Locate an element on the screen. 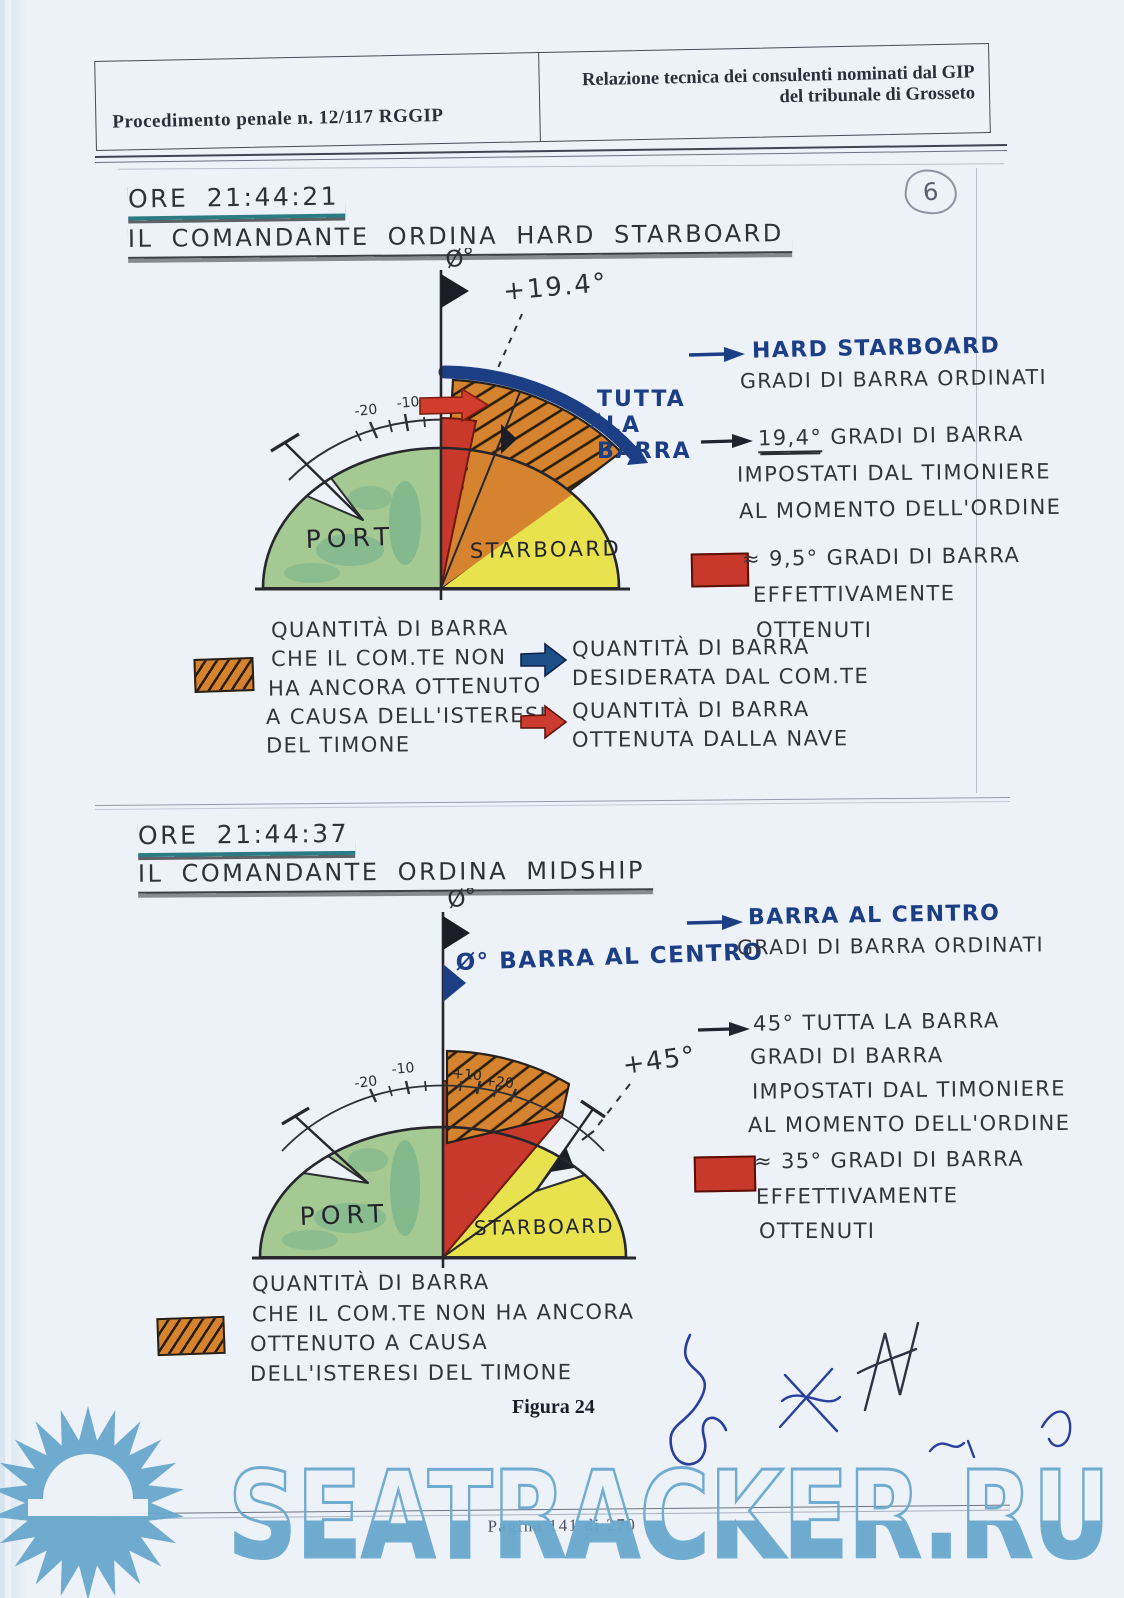 This screenshot has height=1598, width=1124. obtained-arrow-icon is located at coordinates (454, 405).